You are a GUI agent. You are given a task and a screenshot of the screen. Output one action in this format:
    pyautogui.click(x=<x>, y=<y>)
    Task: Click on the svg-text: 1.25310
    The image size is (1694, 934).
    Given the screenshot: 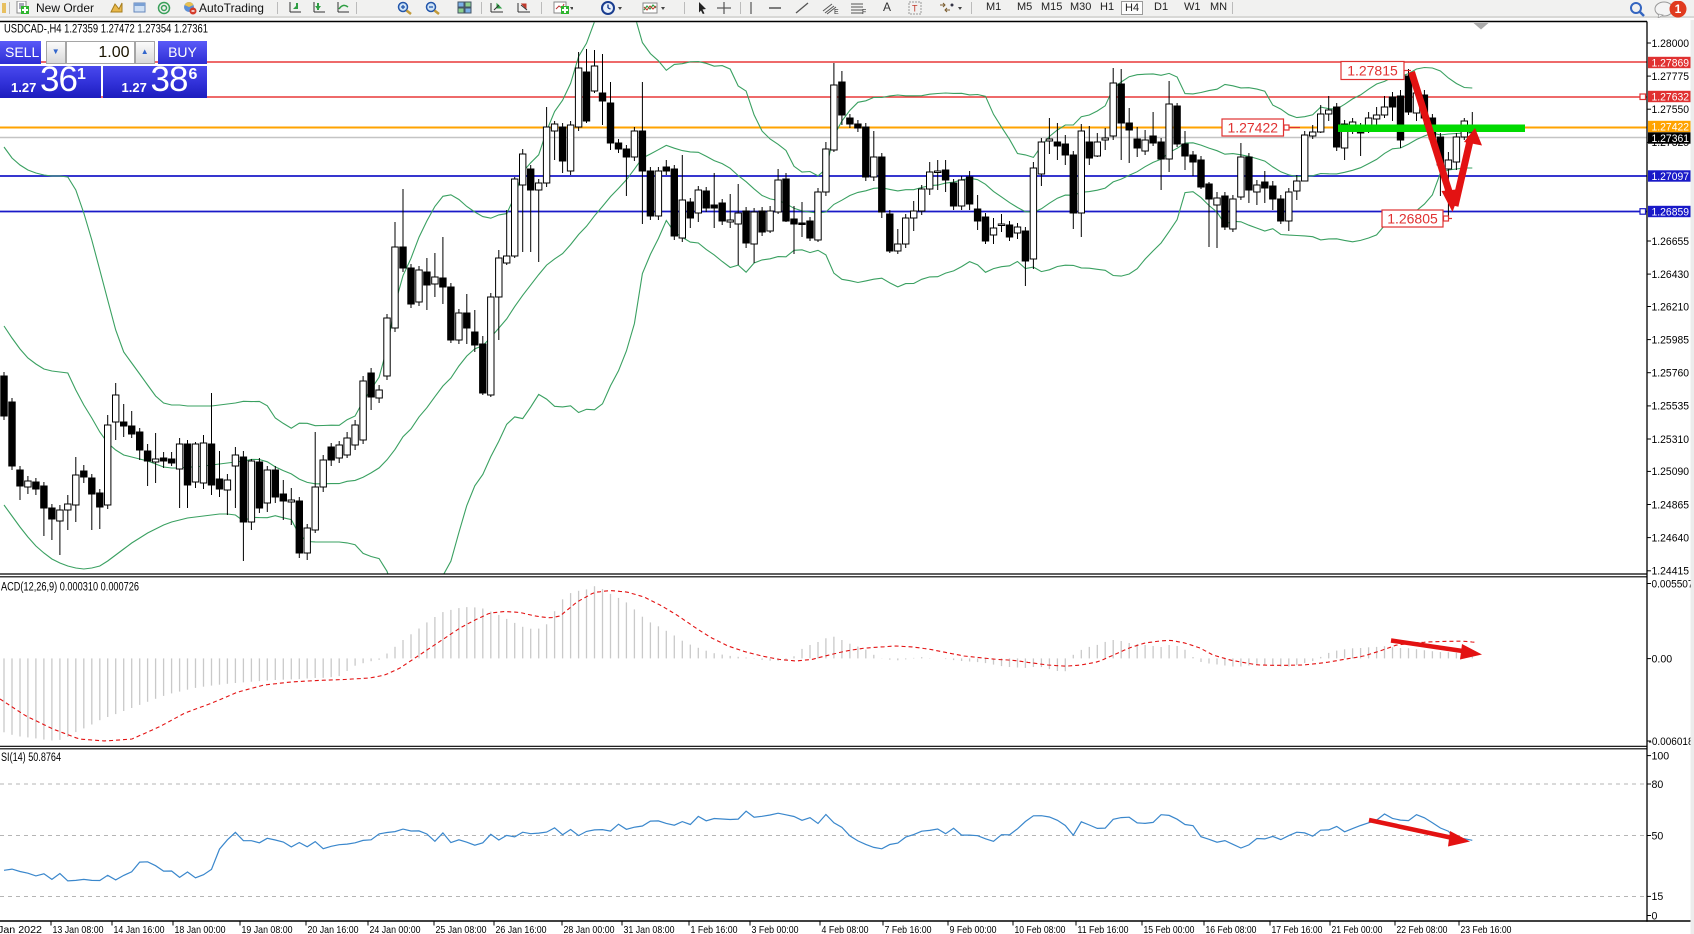 What is the action you would take?
    pyautogui.click(x=1671, y=440)
    